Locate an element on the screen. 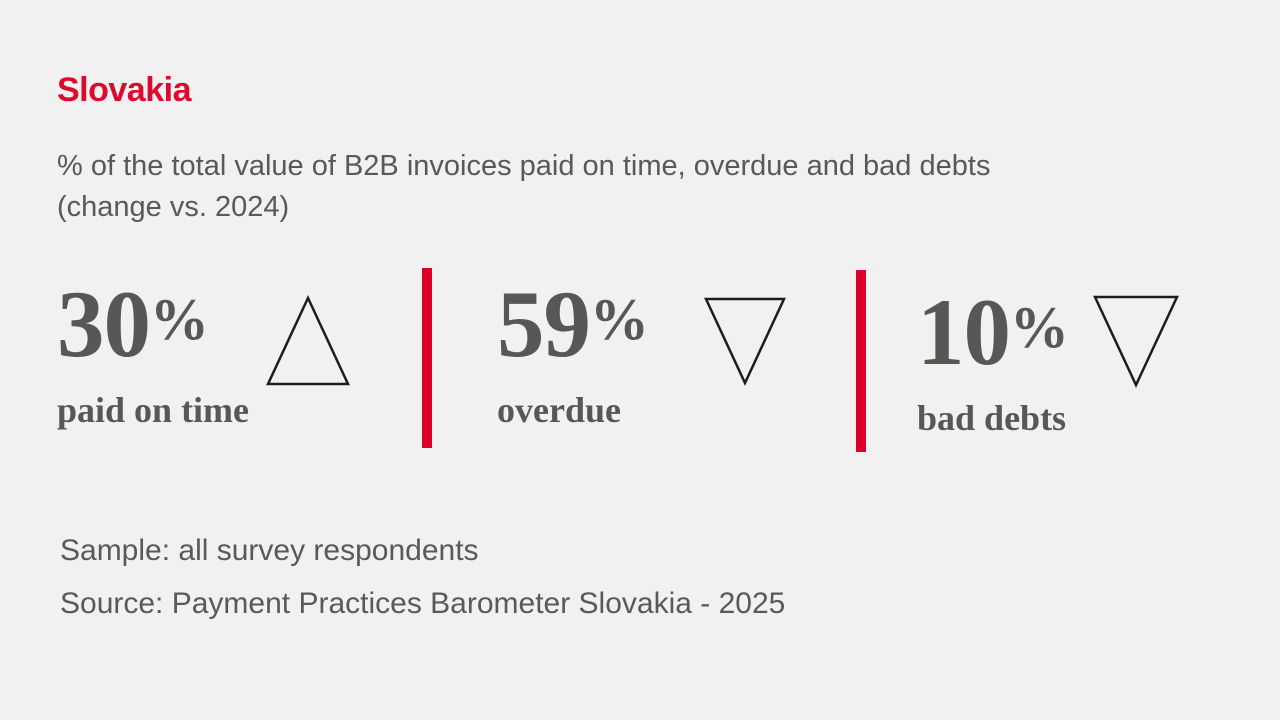 This screenshot has height=720, width=1280. trend-up-icon is located at coordinates (308, 341).